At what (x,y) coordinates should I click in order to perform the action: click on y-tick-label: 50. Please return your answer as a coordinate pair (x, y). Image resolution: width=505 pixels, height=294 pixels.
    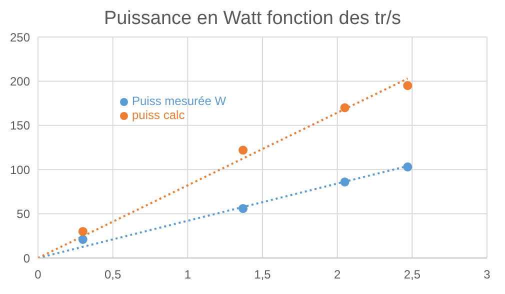
    Looking at the image, I should click on (23, 214).